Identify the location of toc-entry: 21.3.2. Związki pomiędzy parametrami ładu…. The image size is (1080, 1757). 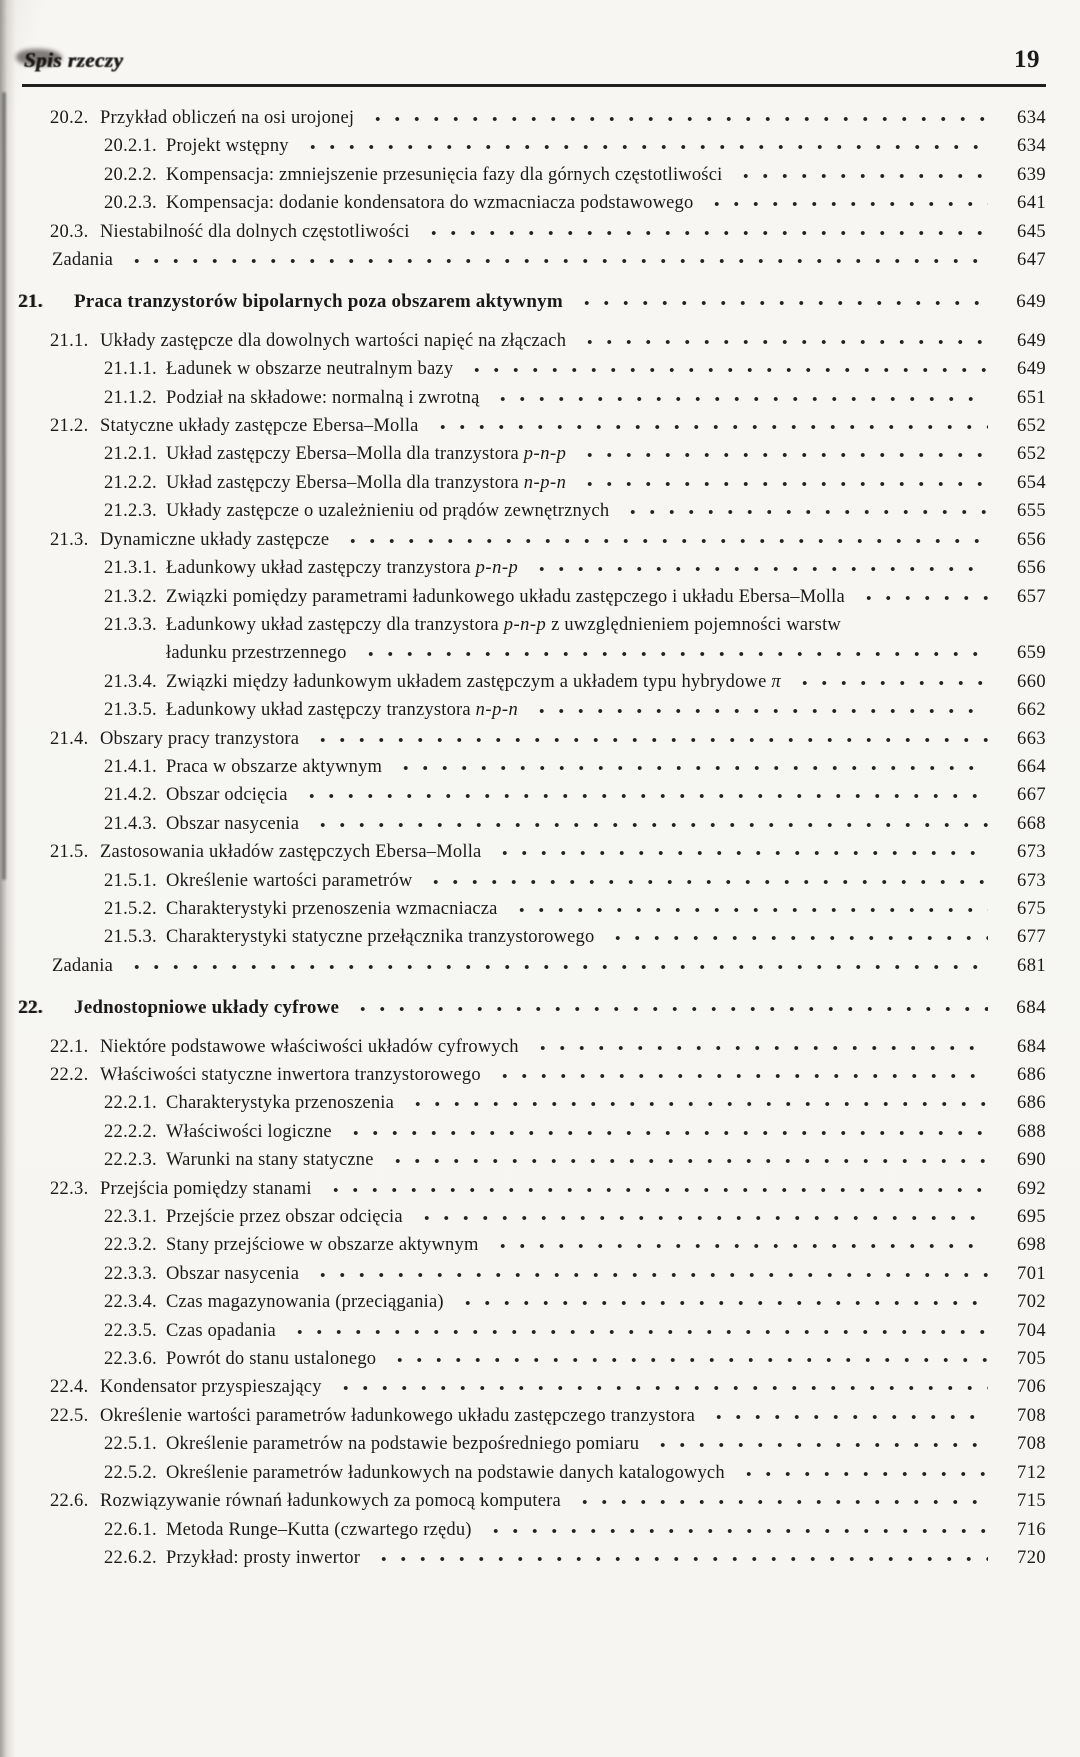
(575, 597).